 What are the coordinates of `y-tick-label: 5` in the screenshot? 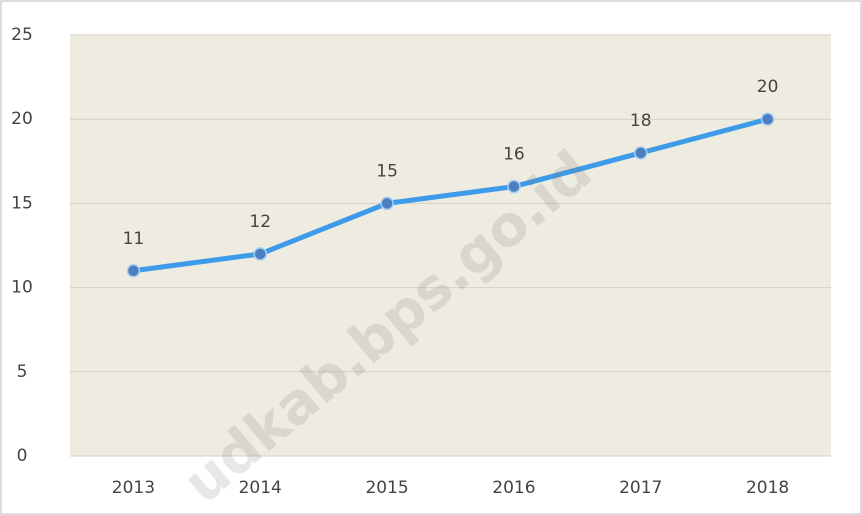 It's located at (22, 372).